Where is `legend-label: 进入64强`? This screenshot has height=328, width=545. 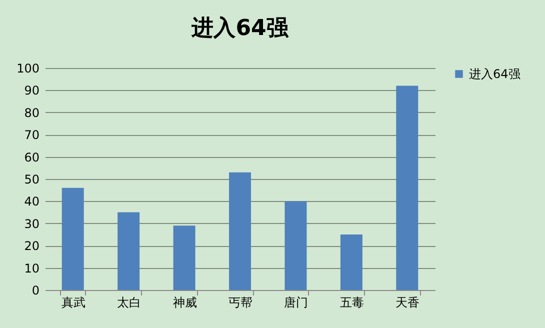
legend-label: 进入64强 is located at coordinates (494, 74).